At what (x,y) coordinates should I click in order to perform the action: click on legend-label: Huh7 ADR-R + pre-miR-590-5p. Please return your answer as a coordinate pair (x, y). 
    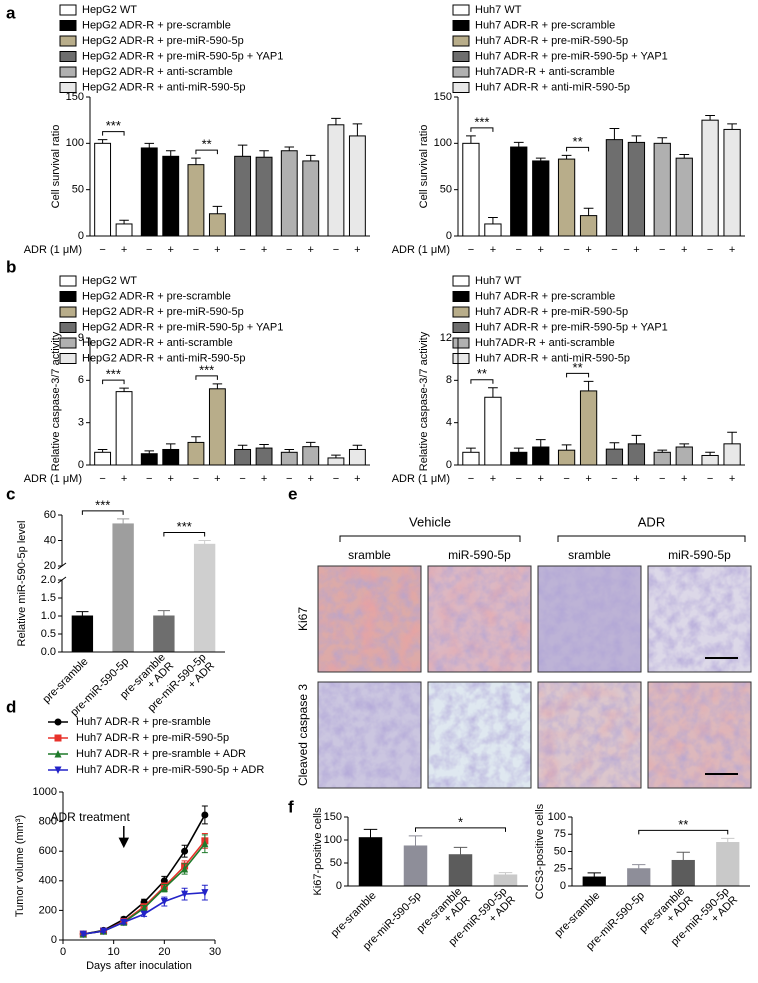
    Looking at the image, I should click on (551, 41).